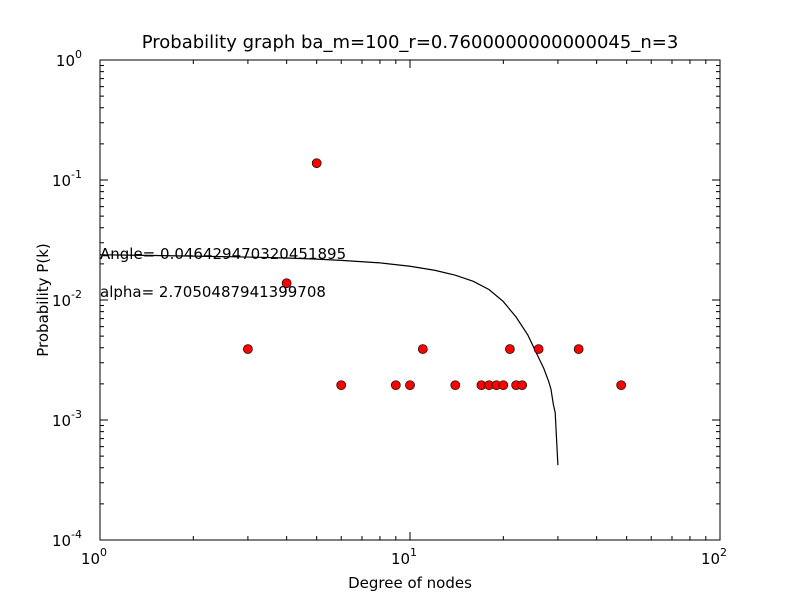 This screenshot has width=800, height=600. What do you see at coordinates (67, 179) in the screenshot?
I see `y-tick-label: 10⁻¹` at bounding box center [67, 179].